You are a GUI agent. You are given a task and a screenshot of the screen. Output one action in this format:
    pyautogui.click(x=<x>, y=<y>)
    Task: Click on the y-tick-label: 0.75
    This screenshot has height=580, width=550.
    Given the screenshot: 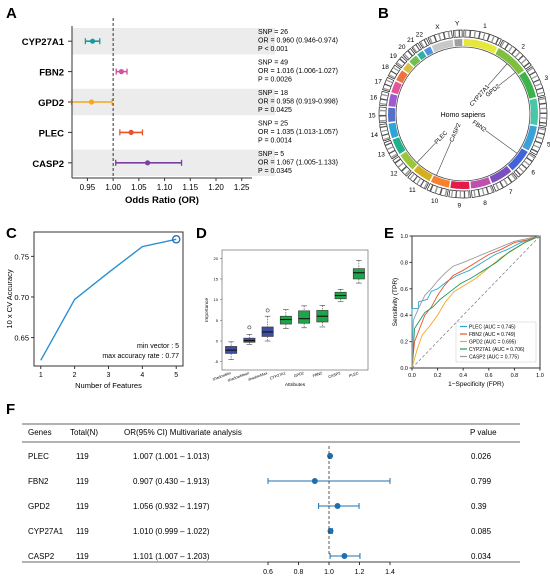 What is the action you would take?
    pyautogui.click(x=21, y=256)
    